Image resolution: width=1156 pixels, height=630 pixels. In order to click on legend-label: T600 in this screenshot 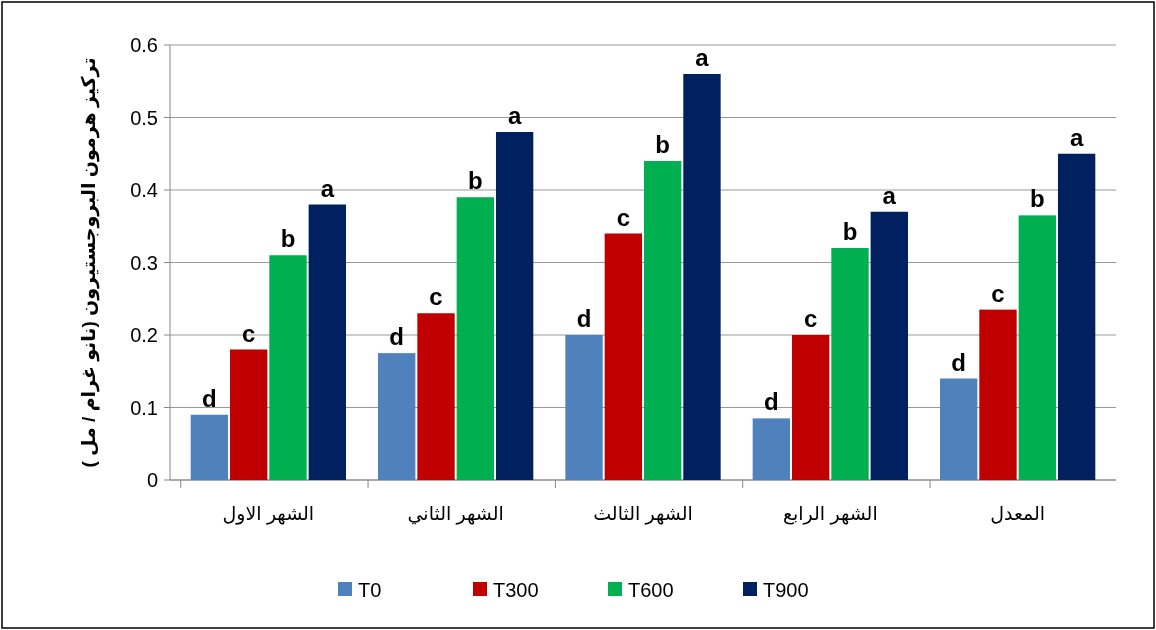, I will do `click(651, 590)`.